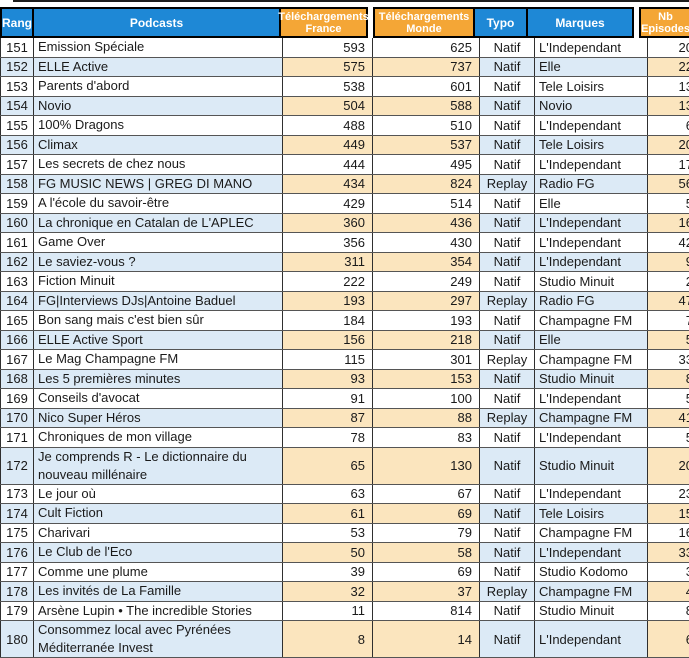 The width and height of the screenshot is (689, 658). I want to click on cell-telechargements-france: 63, so click(328, 493).